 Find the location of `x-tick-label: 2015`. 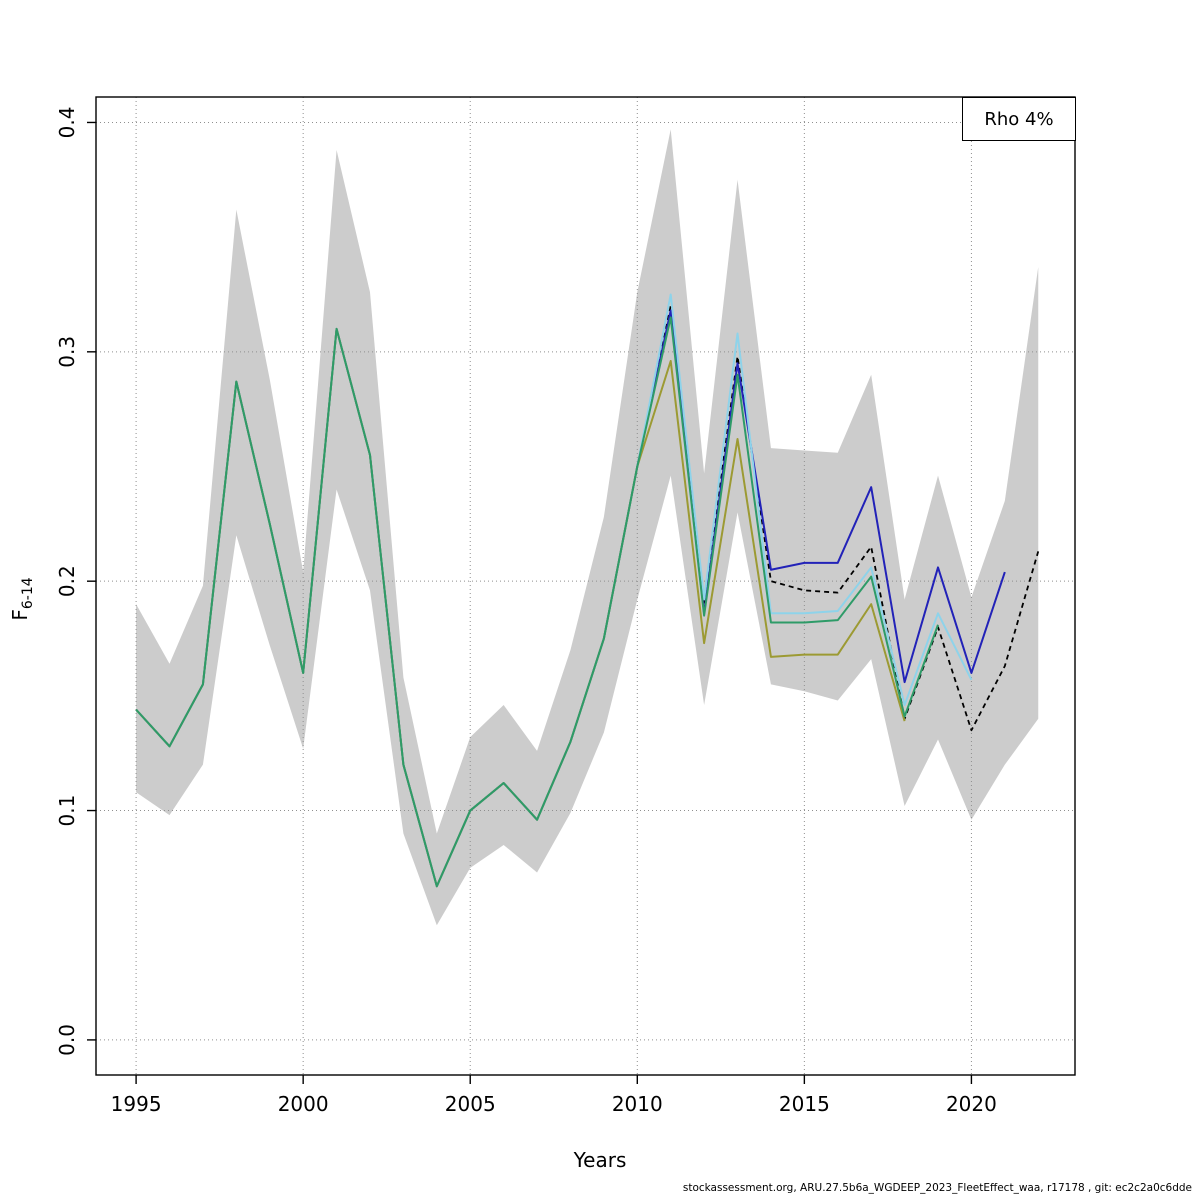

x-tick-label: 2015 is located at coordinates (804, 1104).